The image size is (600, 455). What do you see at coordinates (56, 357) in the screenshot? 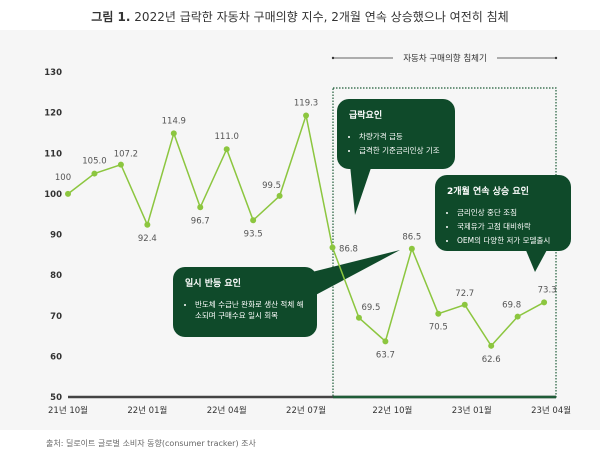
I see `y-tick-label: 60` at bounding box center [56, 357].